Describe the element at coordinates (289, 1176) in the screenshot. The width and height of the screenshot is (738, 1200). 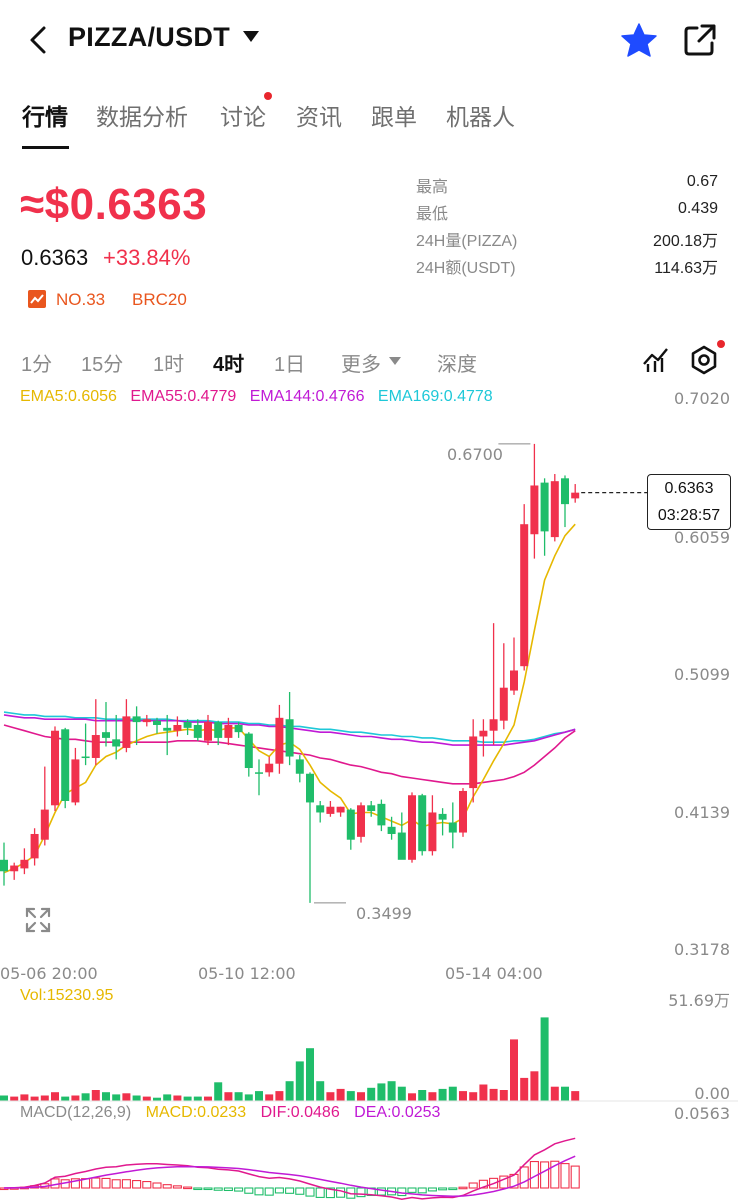
I see `dea-line` at that location.